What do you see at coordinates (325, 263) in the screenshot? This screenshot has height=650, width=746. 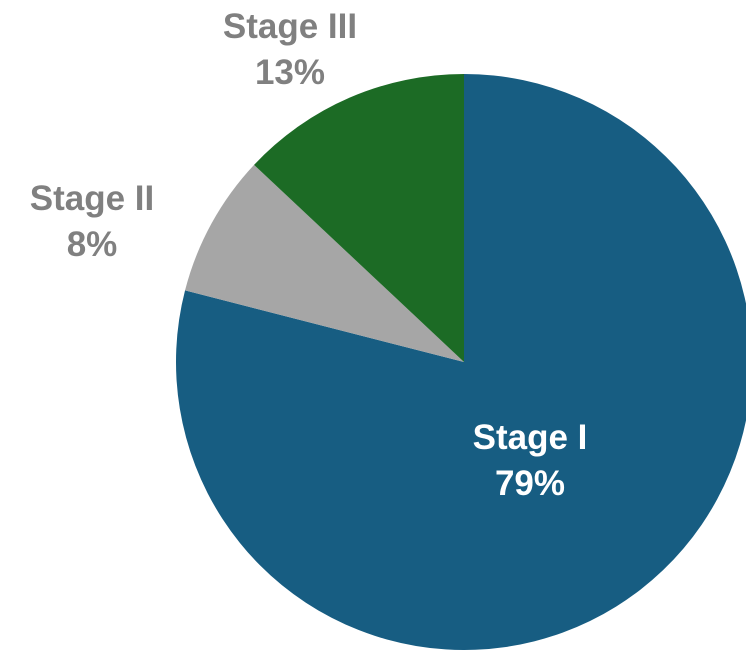 I see `pie-slice-stage-ii` at bounding box center [325, 263].